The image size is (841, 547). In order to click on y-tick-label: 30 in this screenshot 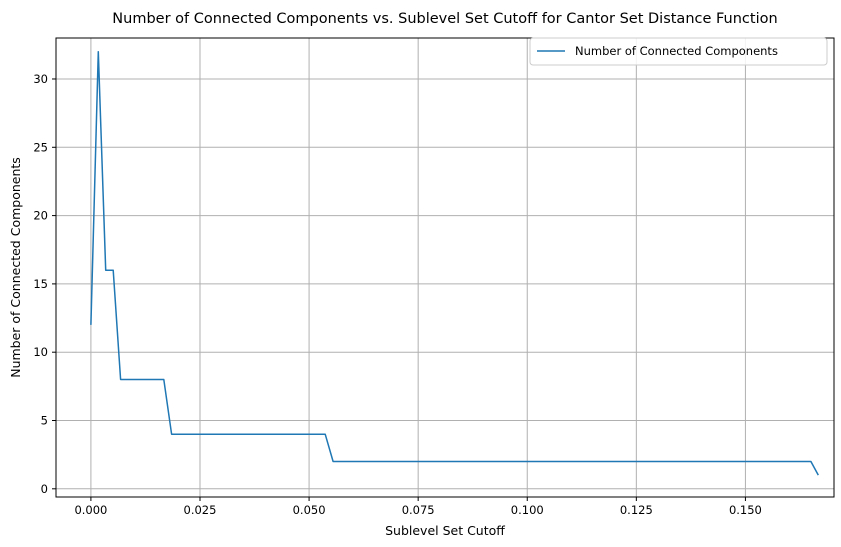, I will do `click(40, 79)`.